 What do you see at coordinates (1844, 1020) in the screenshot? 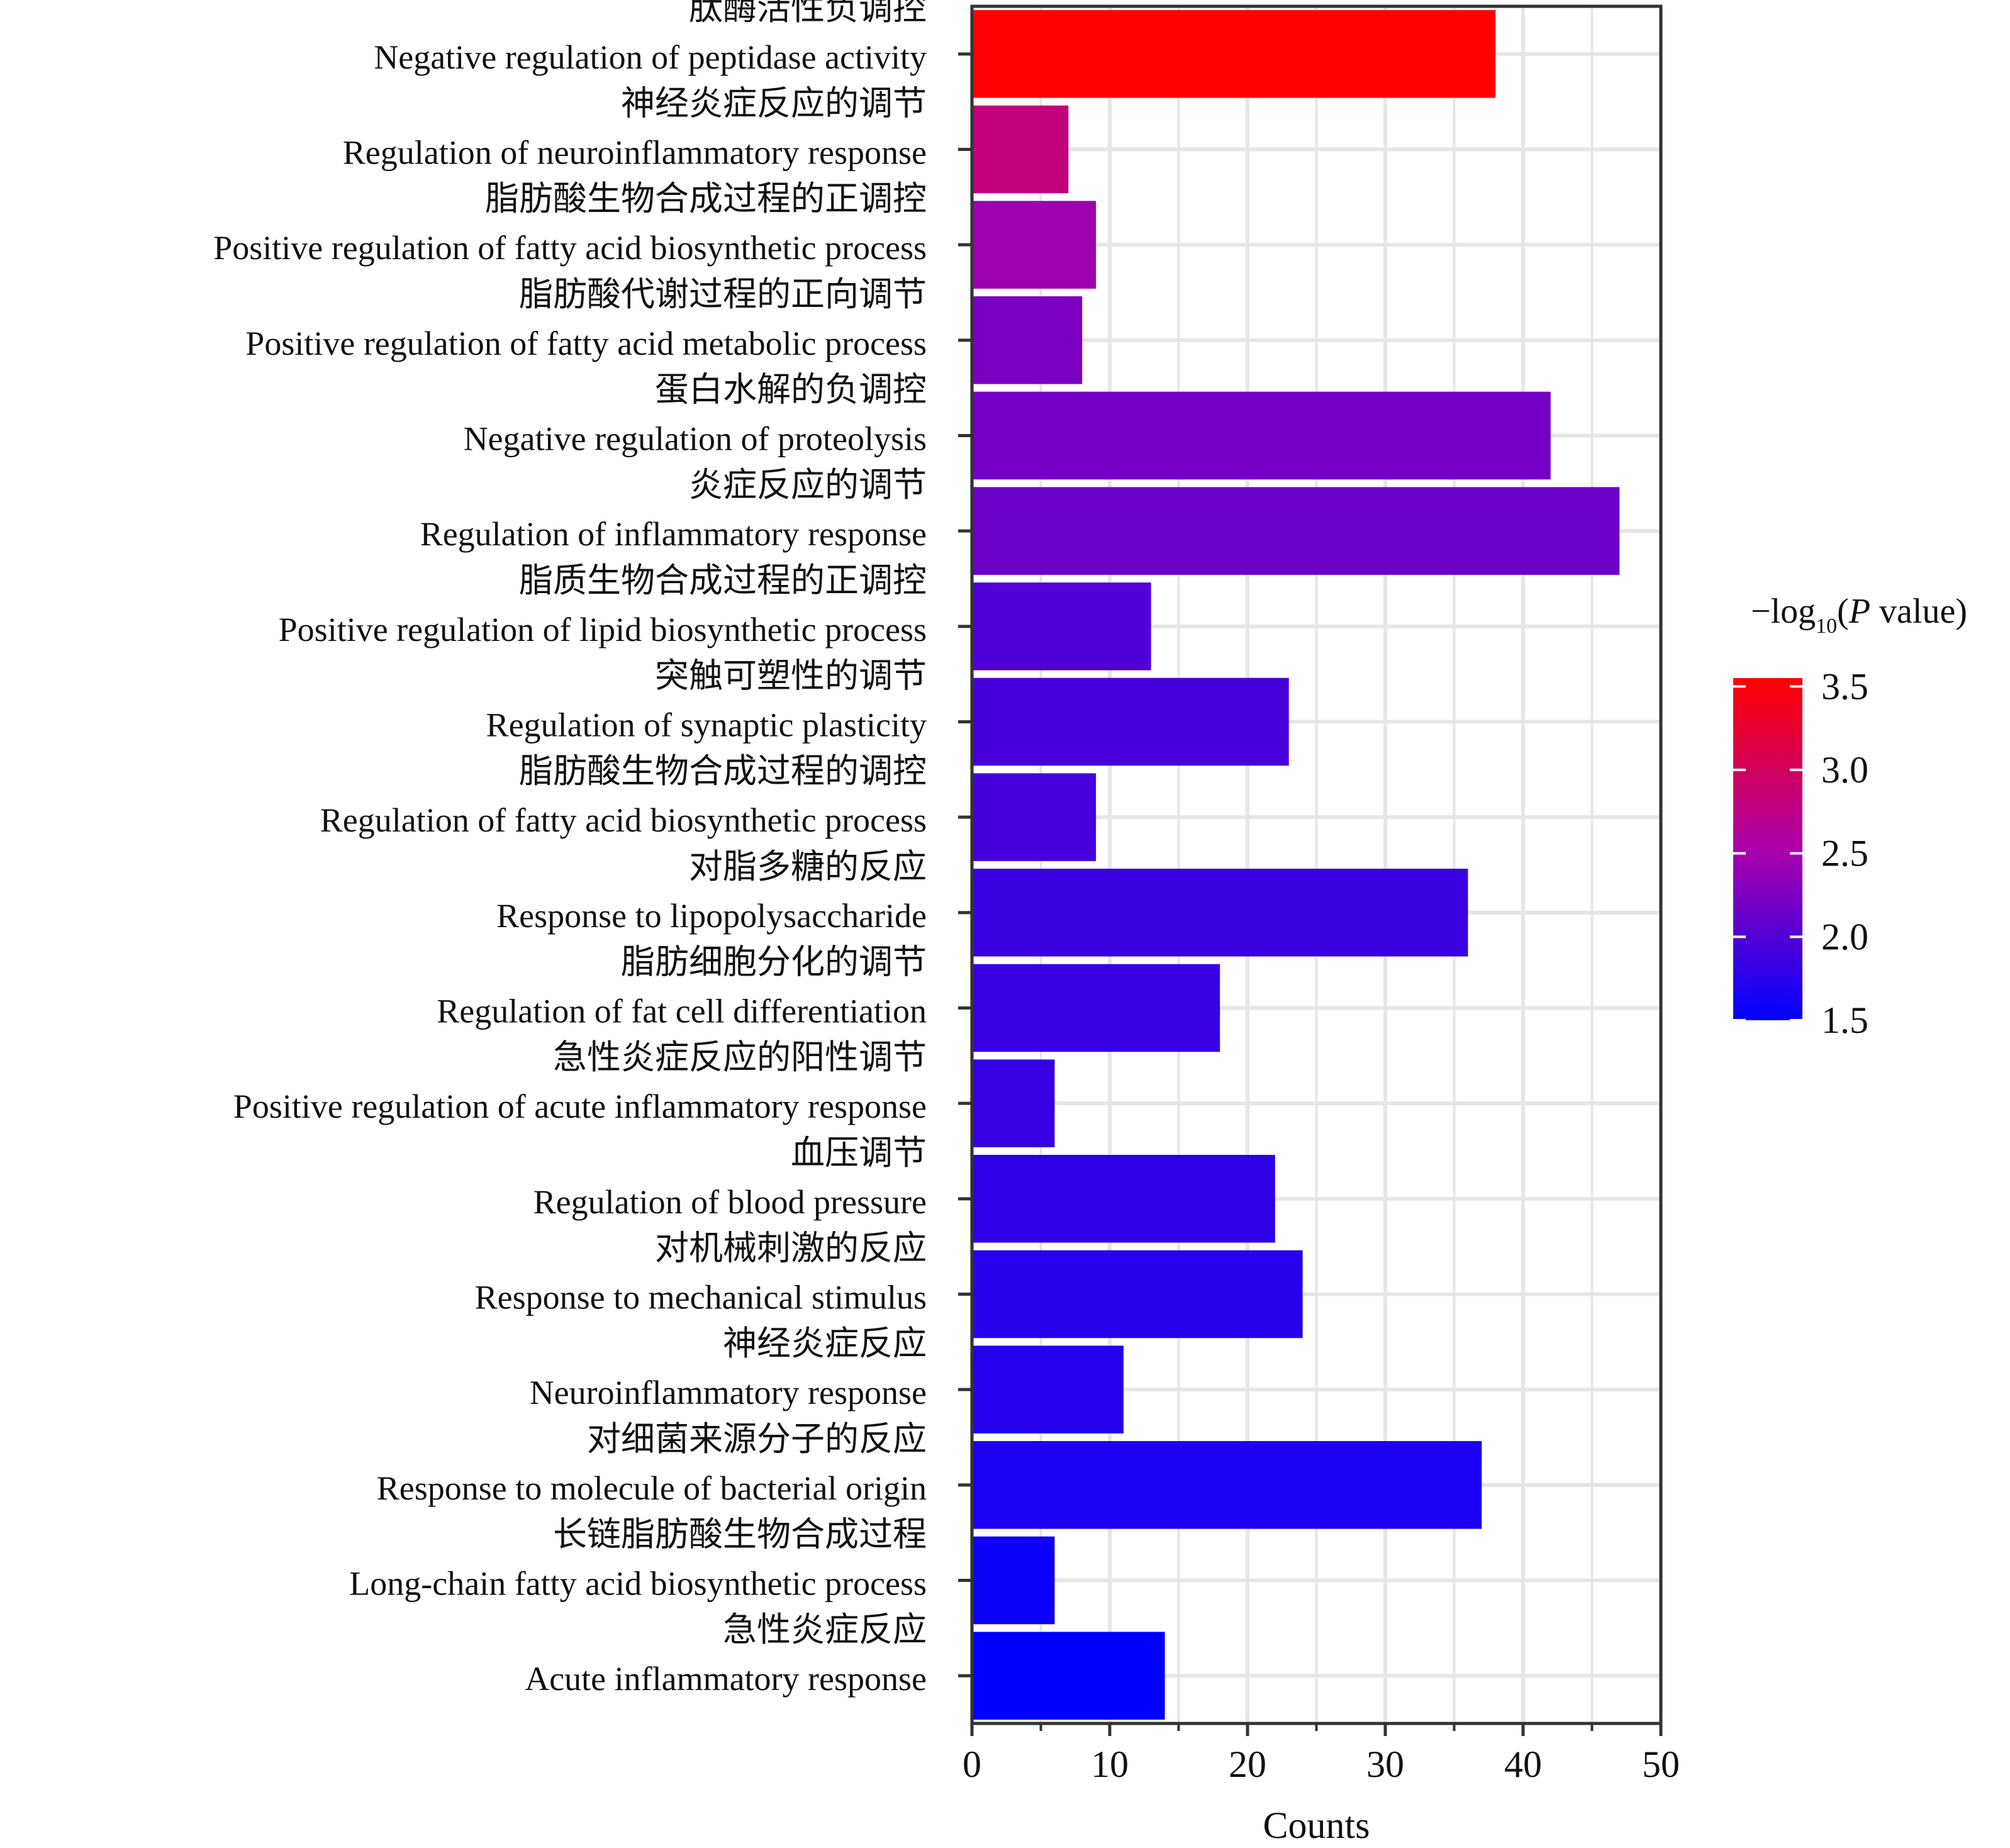
I see `legend-tick-label: 1.5` at bounding box center [1844, 1020].